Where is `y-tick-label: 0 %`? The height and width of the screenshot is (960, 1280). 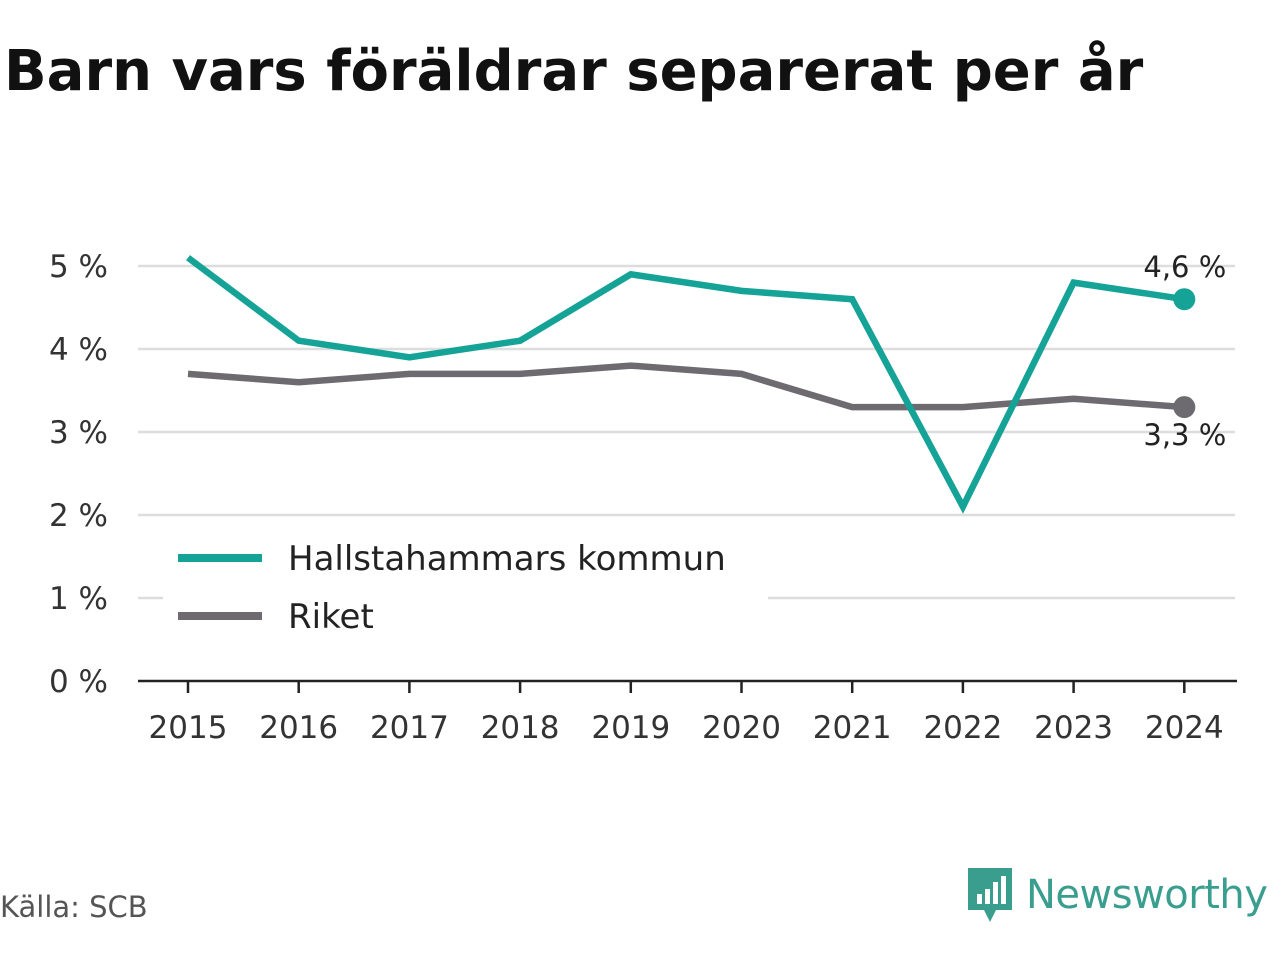 y-tick-label: 0 % is located at coordinates (78, 682).